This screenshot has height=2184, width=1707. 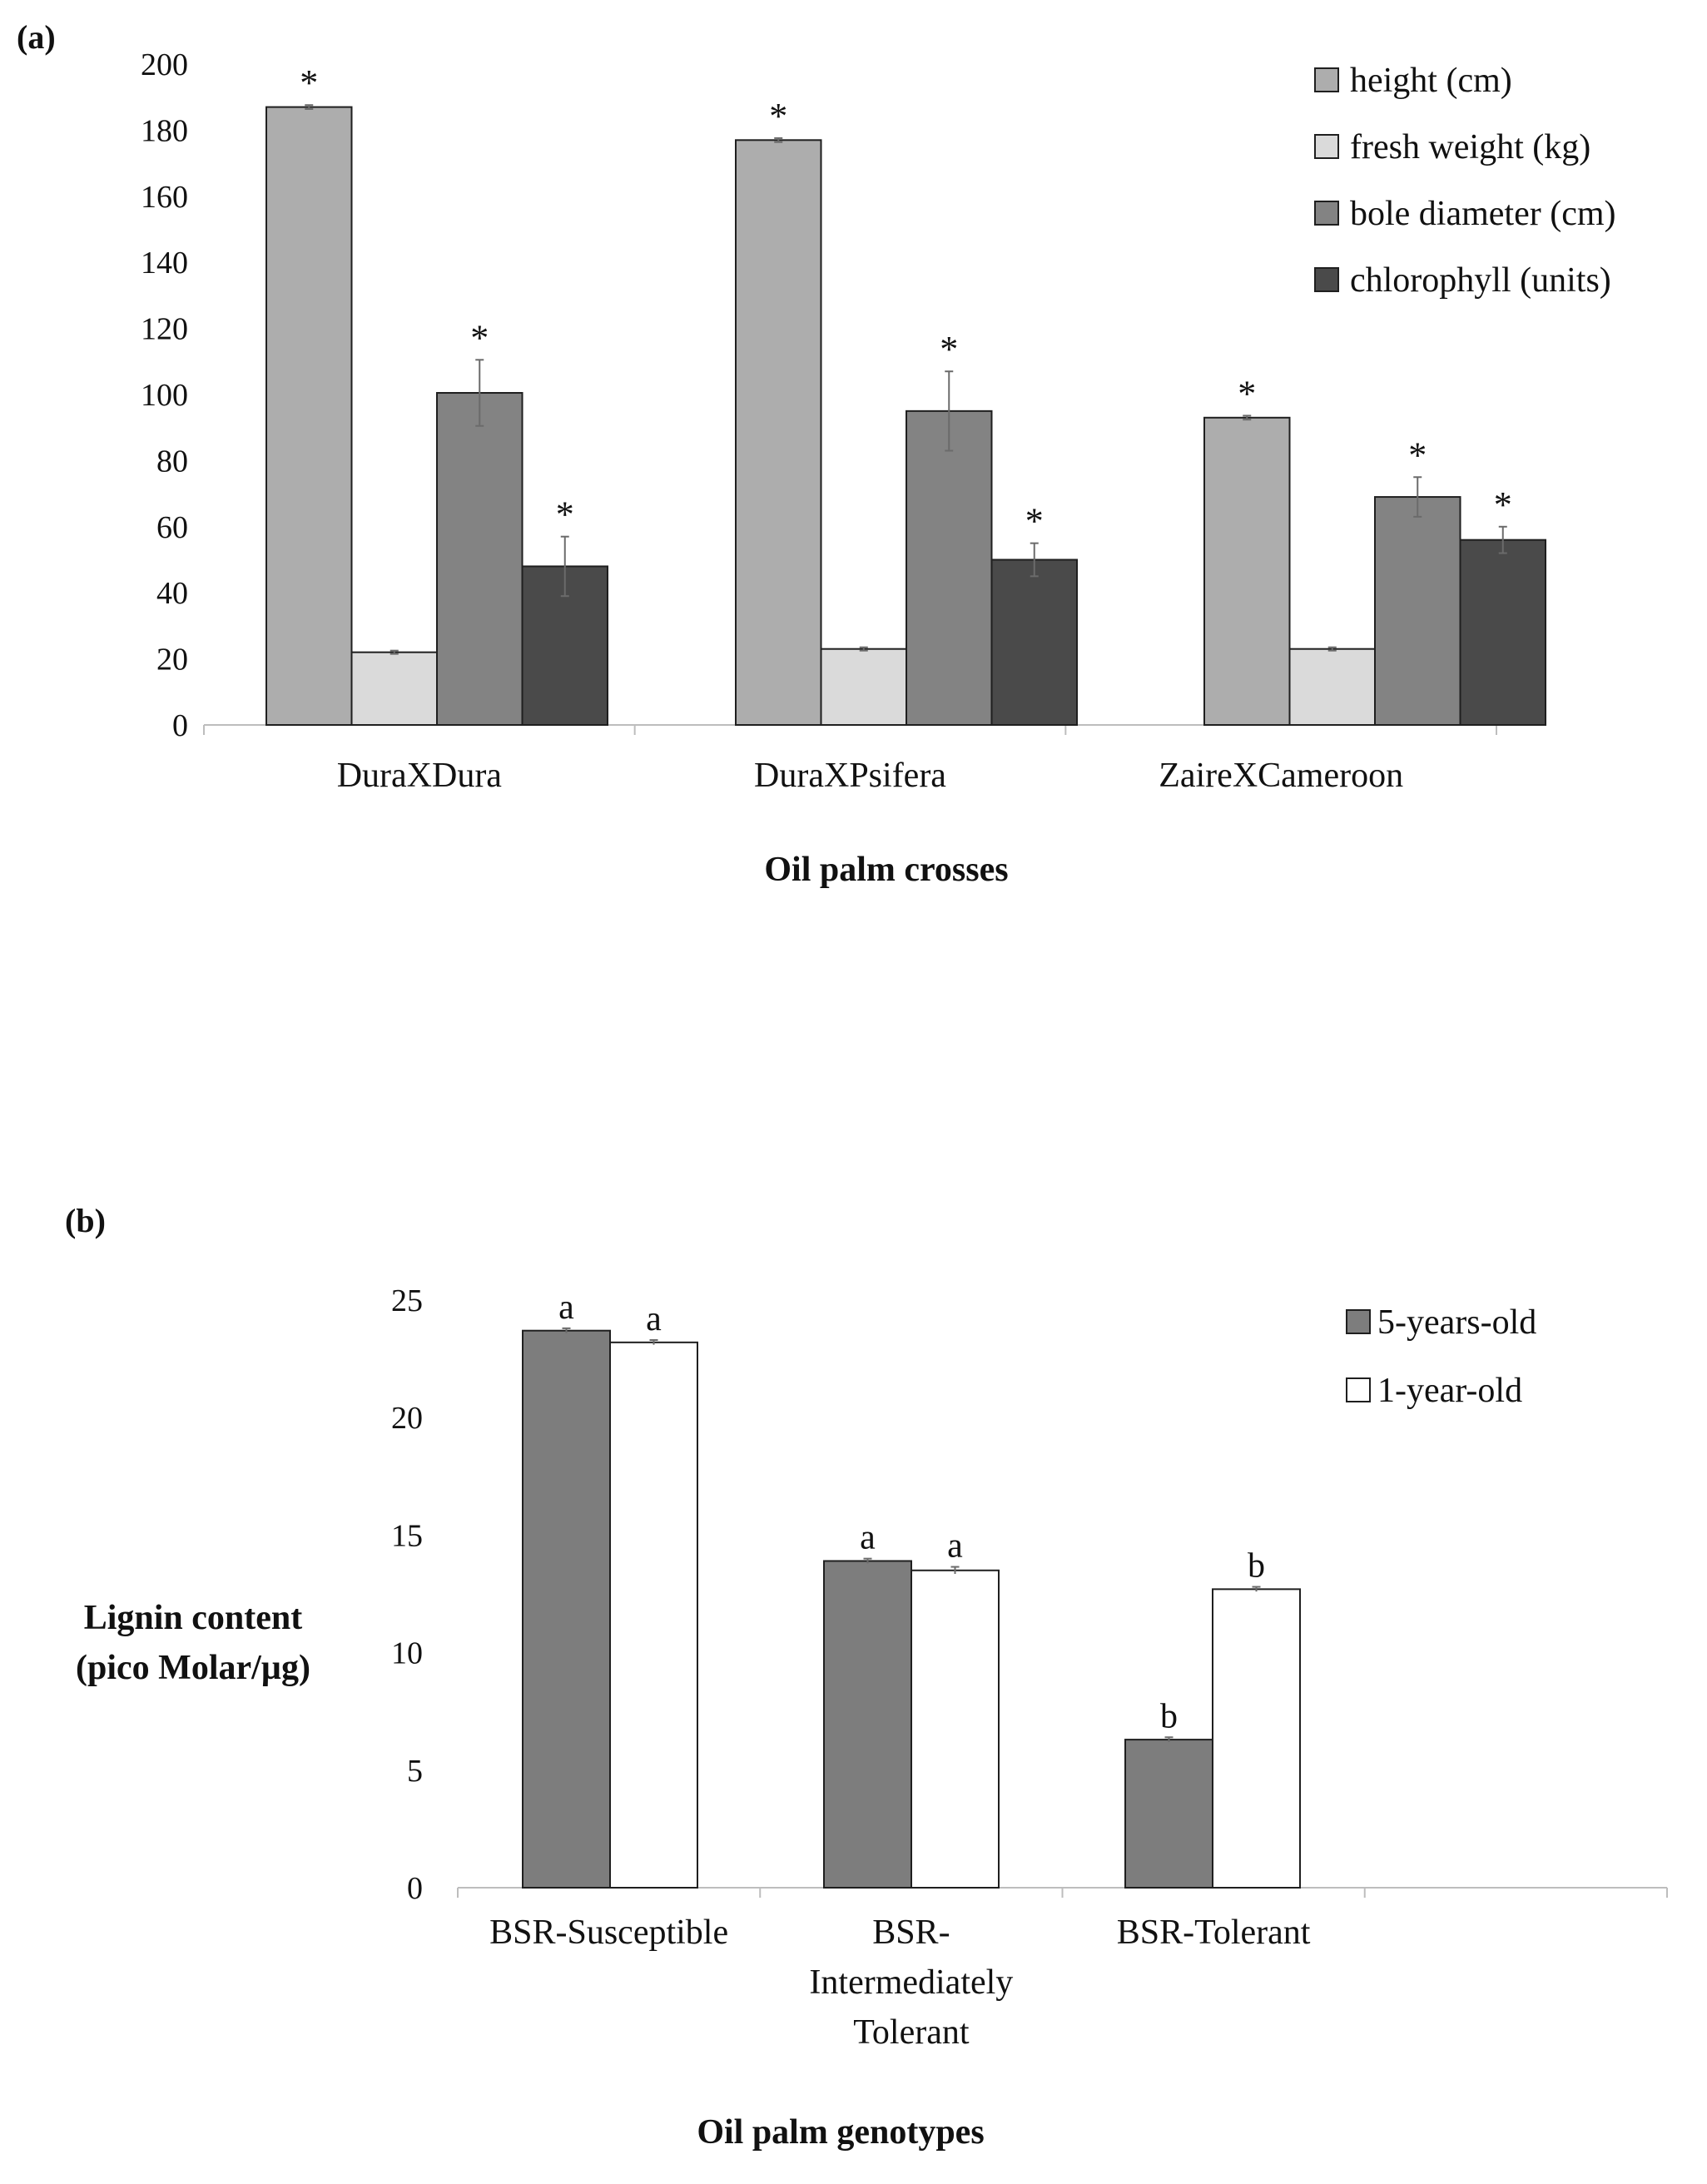 I want to click on chart-b-category-label: BSR-Tolerant, so click(x=1214, y=1932).